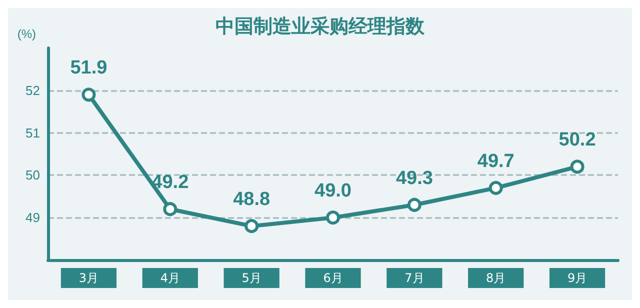 The image size is (640, 308). Describe the element at coordinates (88, 278) in the screenshot. I see `x-tick-label: 3月` at that location.